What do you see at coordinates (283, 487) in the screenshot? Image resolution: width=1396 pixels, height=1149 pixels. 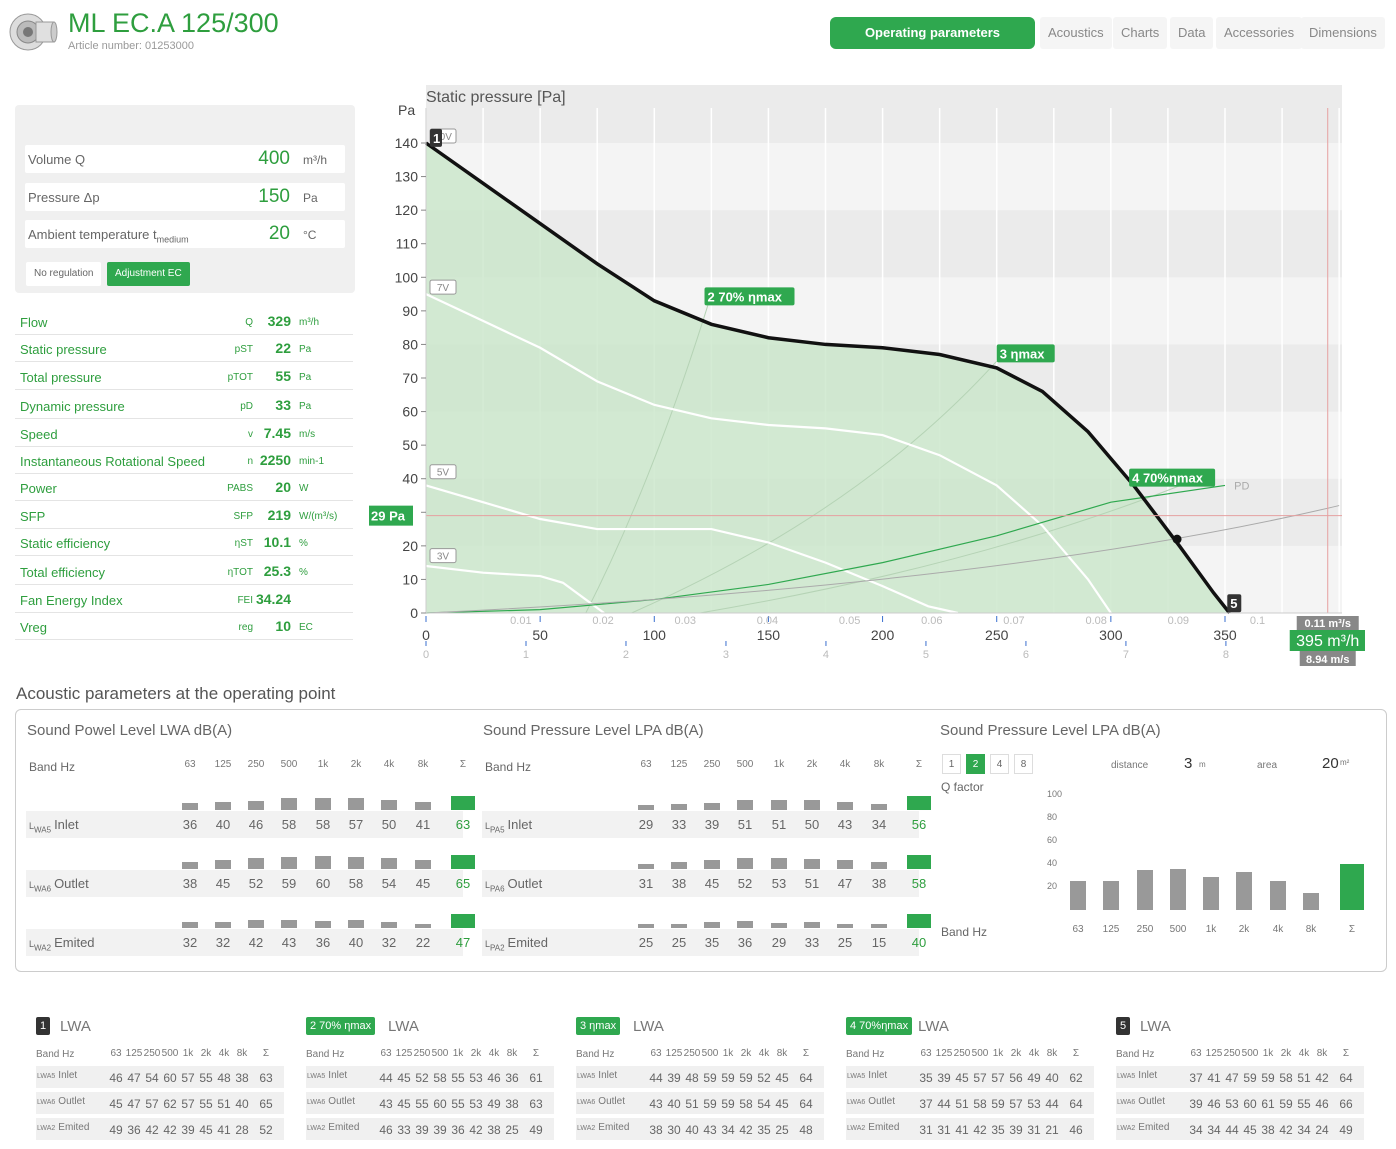 I see `output-value: 20` at bounding box center [283, 487].